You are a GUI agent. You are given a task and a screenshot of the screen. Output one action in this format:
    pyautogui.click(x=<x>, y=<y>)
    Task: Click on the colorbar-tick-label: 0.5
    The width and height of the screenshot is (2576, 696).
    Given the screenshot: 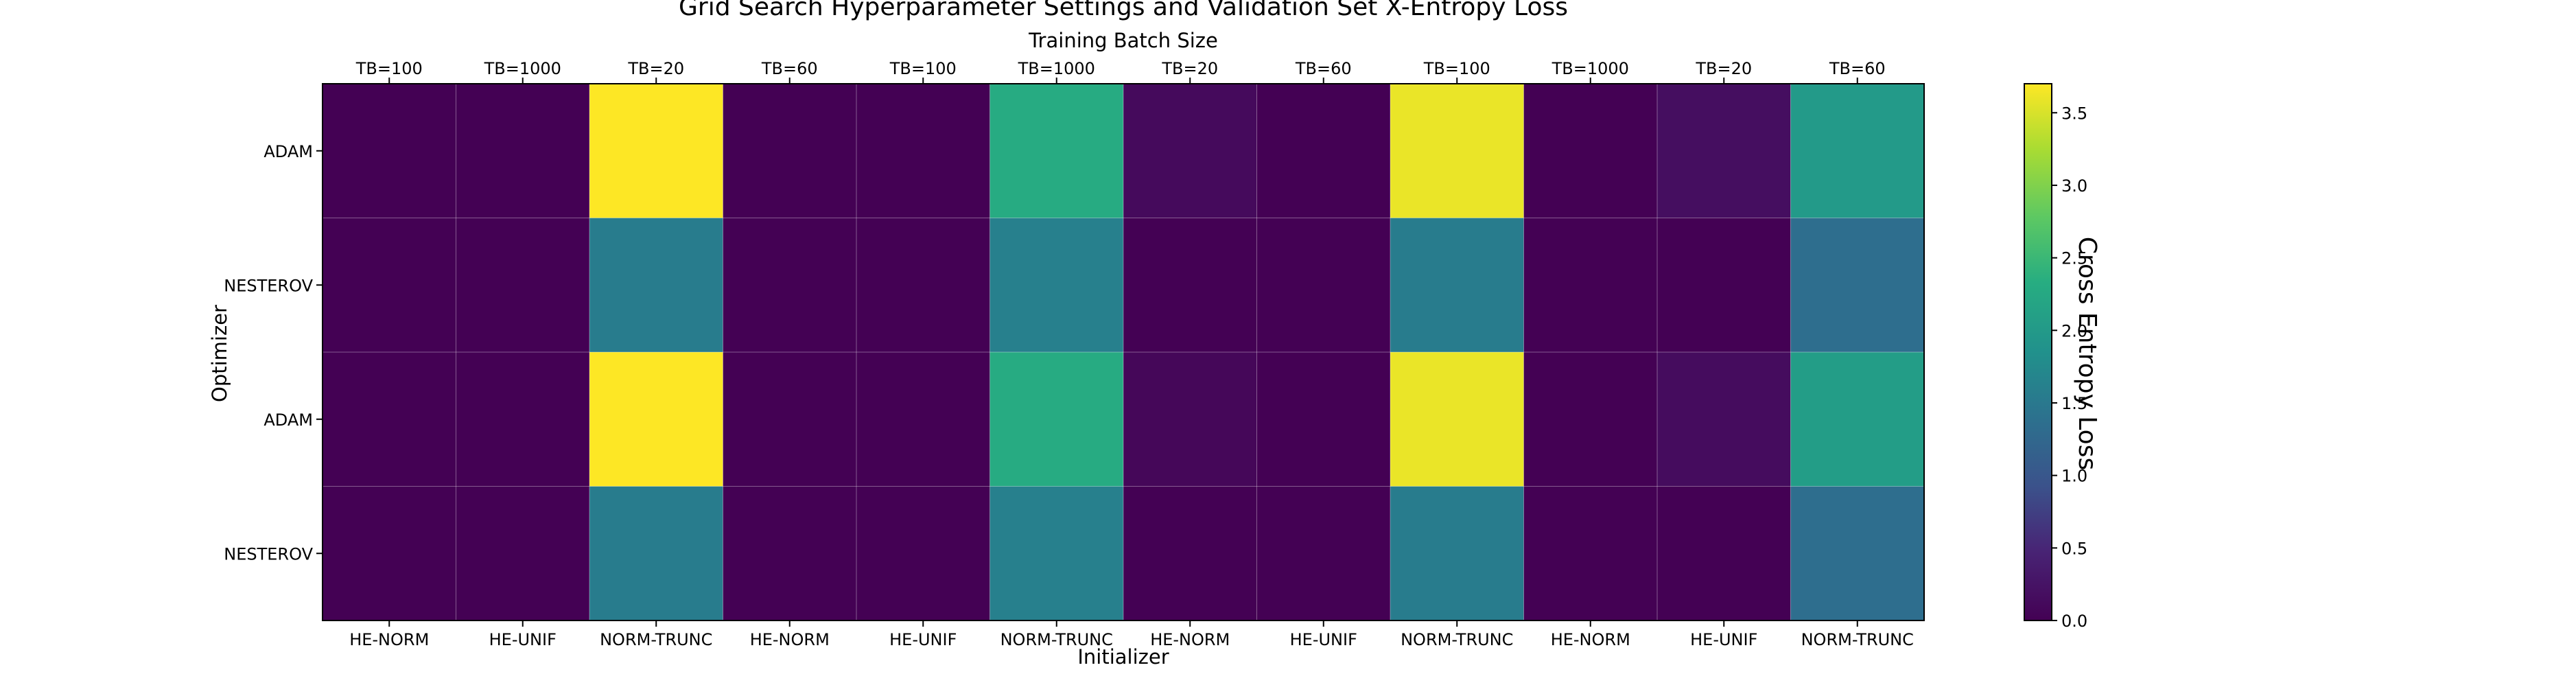 What is the action you would take?
    pyautogui.click(x=2074, y=548)
    